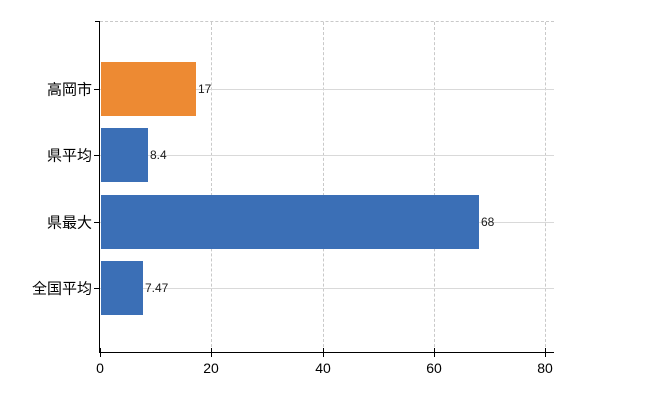 The height and width of the screenshot is (400, 650). I want to click on y-axis-top-tick, so click(97, 21).